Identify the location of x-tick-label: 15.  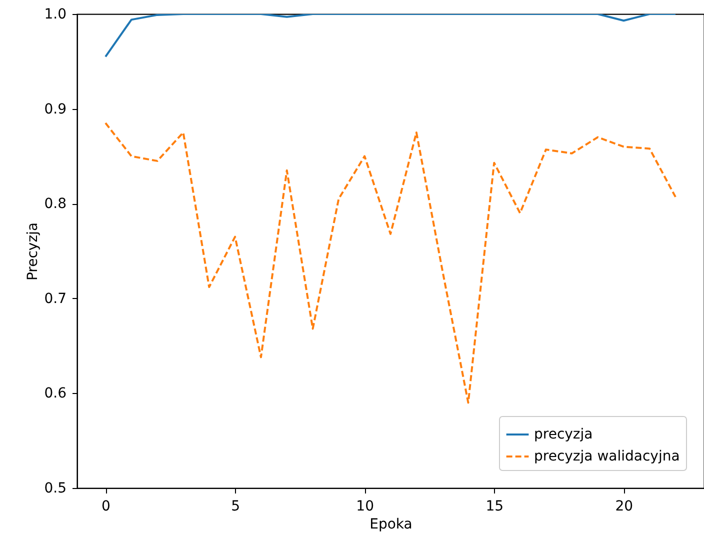
(495, 506).